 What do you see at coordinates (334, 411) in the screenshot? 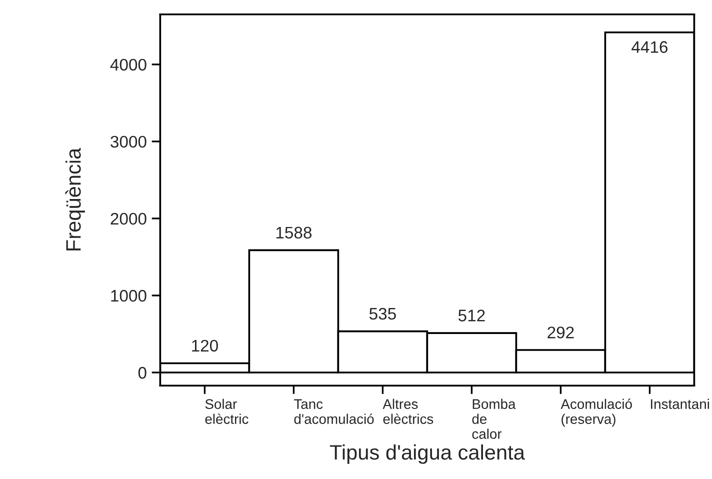
I see `x-tick-label: Tanc d'acomulació` at bounding box center [334, 411].